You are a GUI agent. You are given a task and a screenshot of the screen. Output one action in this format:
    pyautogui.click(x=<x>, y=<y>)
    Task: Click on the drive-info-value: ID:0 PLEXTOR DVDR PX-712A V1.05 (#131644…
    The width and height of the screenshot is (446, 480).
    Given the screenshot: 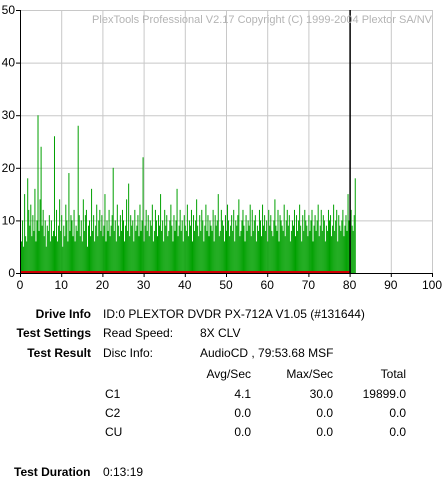 What is the action you would take?
    pyautogui.click(x=234, y=314)
    